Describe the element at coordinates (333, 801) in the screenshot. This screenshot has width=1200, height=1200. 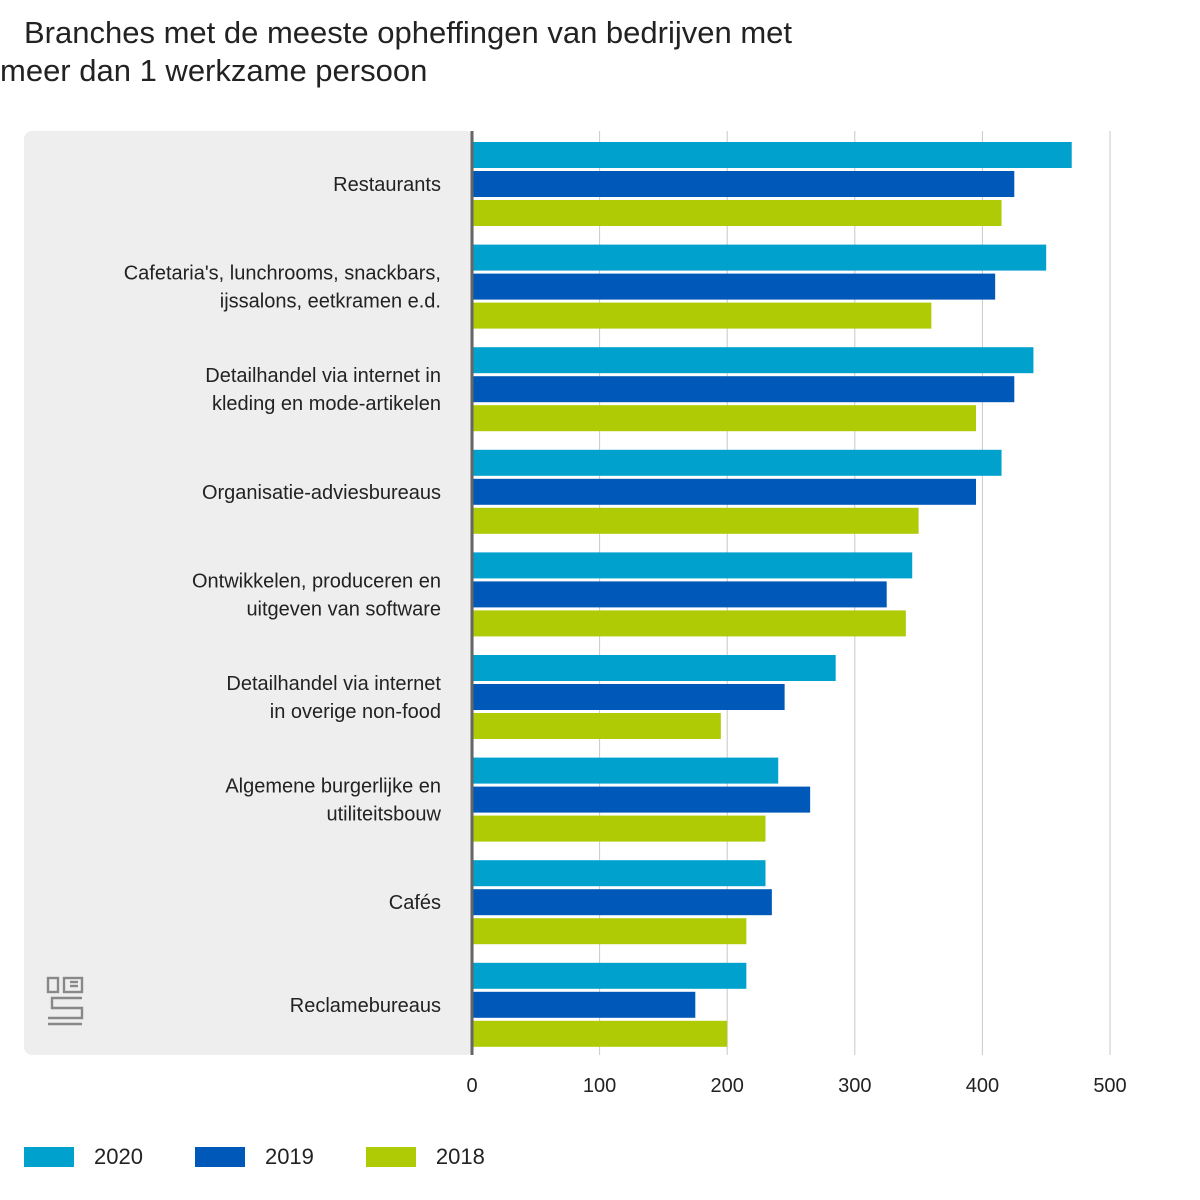
I see `category-label-6: Algemene burgerlijke en utiliteitsbouw` at that location.